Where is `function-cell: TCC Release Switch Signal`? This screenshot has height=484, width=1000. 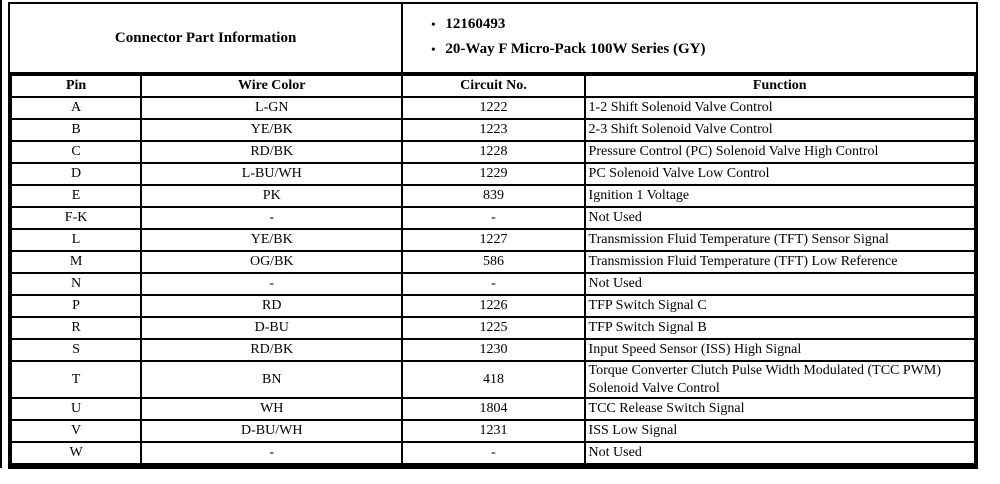
function-cell: TCC Release Switch Signal is located at coordinates (780, 409).